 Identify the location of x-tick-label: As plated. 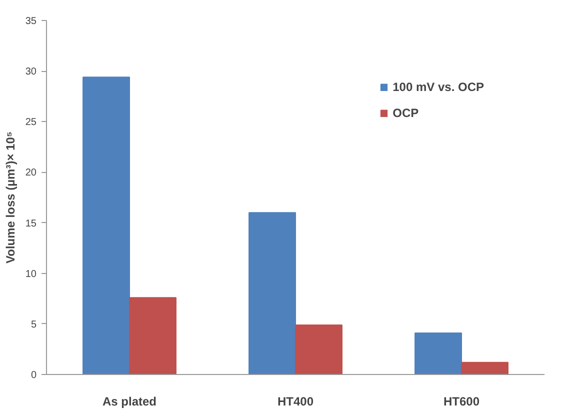
(129, 401).